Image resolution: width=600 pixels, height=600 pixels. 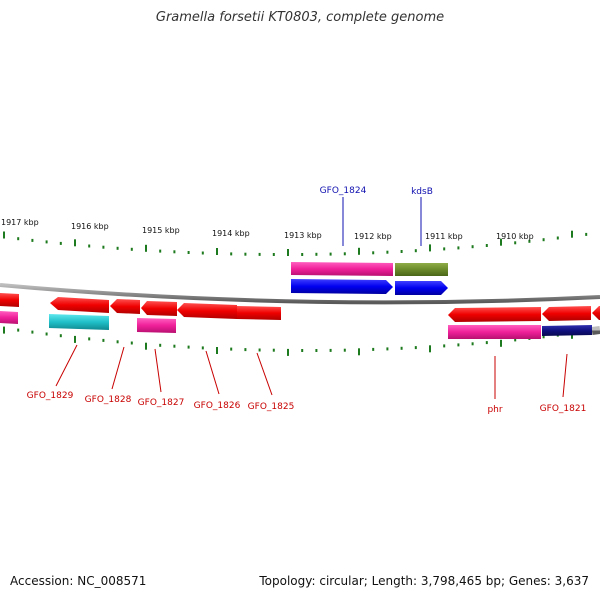 I want to click on gene-label-gfo-1829: GFO_1829, so click(x=50, y=396).